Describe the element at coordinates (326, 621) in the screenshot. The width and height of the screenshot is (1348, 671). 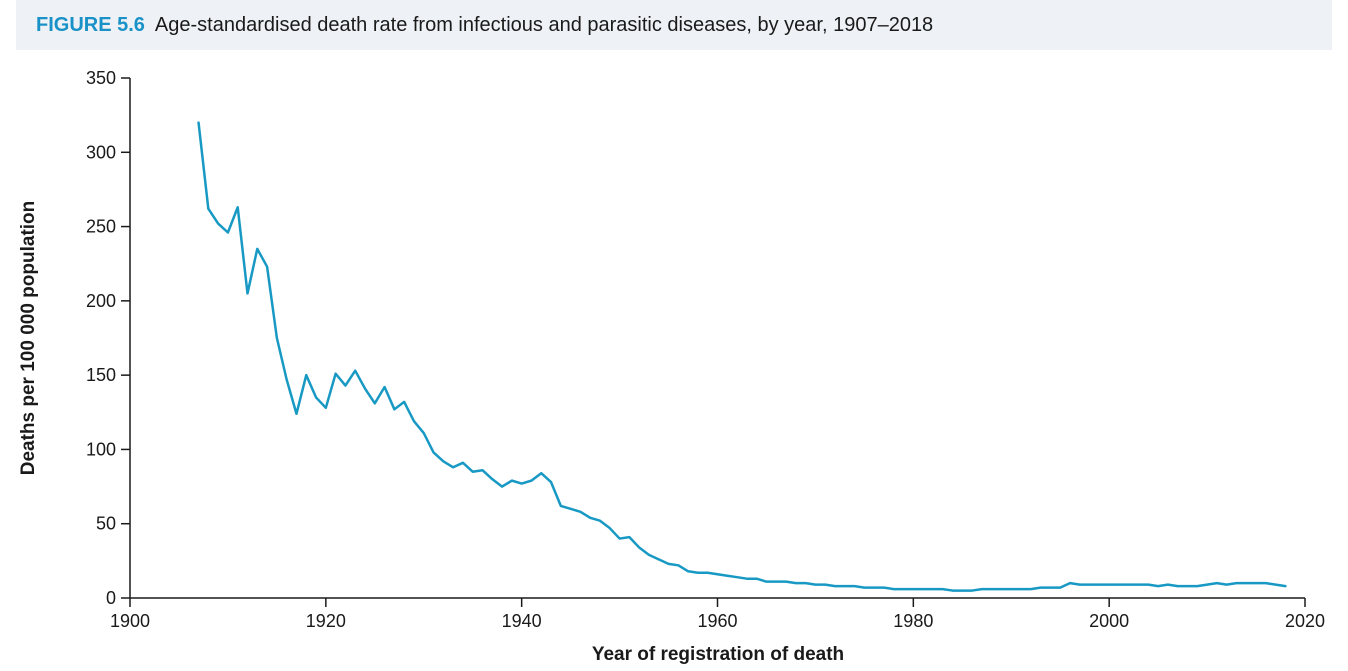
I see `x-tick-label: 1920` at that location.